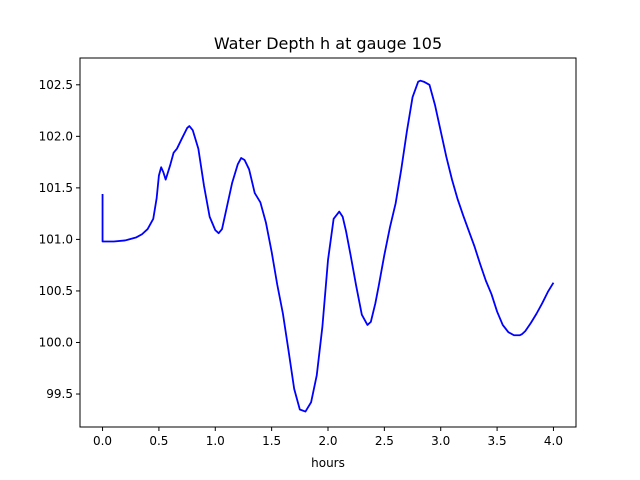  What do you see at coordinates (215, 441) in the screenshot?
I see `x-tick-label: 1.0` at bounding box center [215, 441].